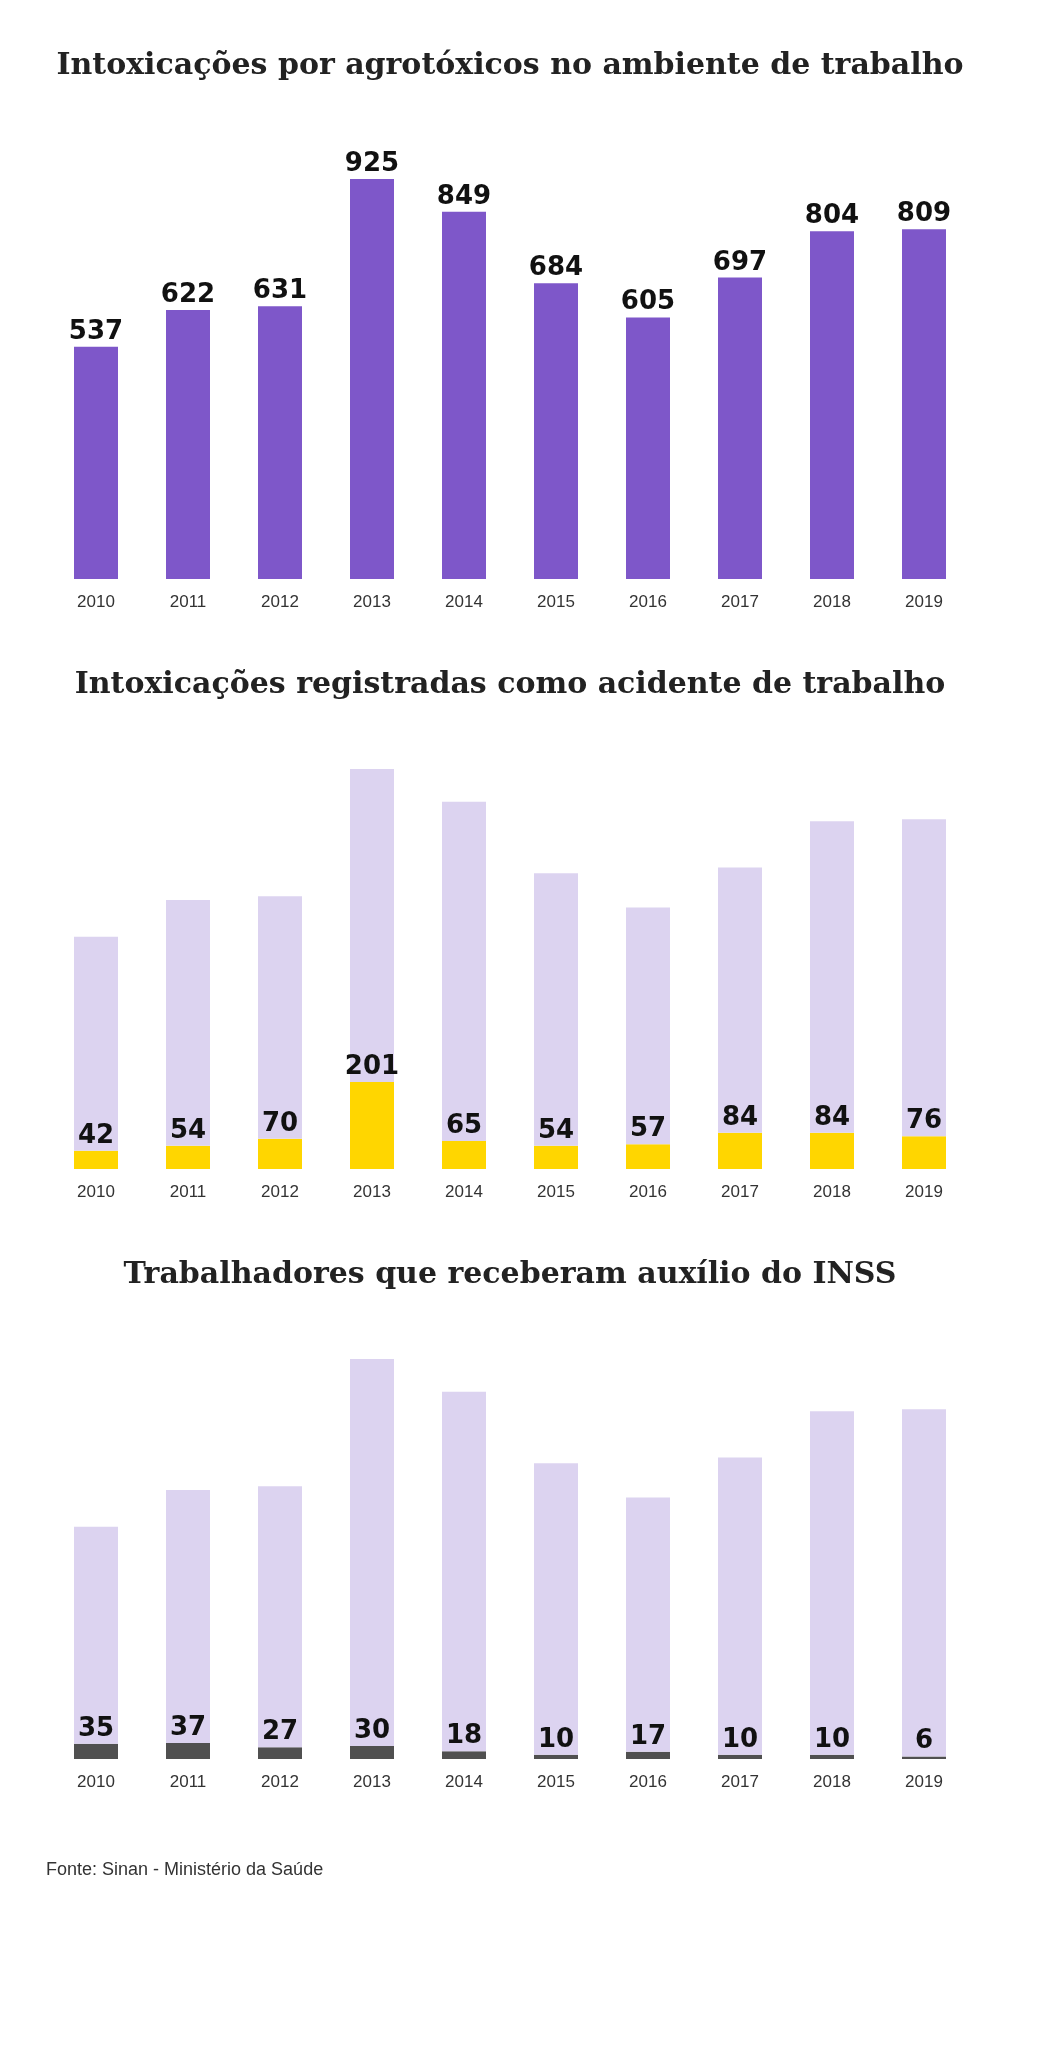 This screenshot has height=2048, width=1052. Describe the element at coordinates (372, 162) in the screenshot. I see `data-label: 925` at that location.